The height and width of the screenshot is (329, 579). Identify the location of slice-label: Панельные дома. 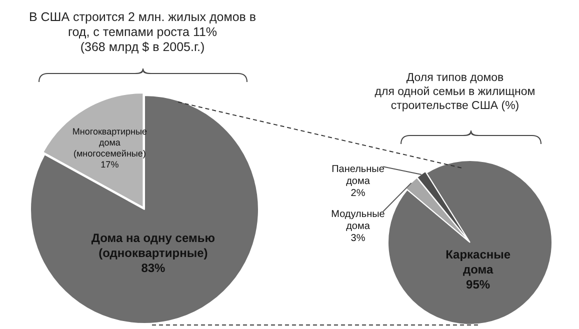
(358, 175).